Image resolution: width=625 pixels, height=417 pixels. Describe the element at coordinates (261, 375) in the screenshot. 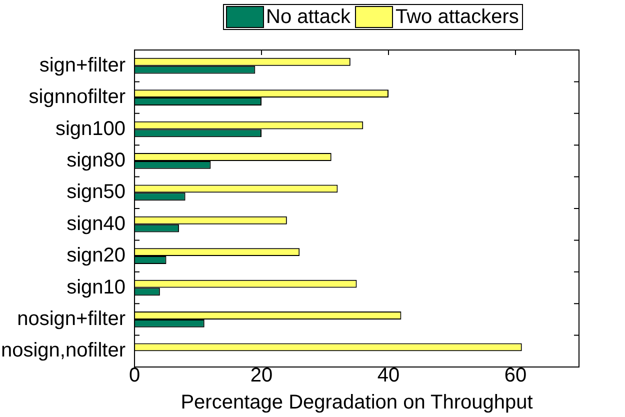

I see `x-tick-label: 20` at that location.